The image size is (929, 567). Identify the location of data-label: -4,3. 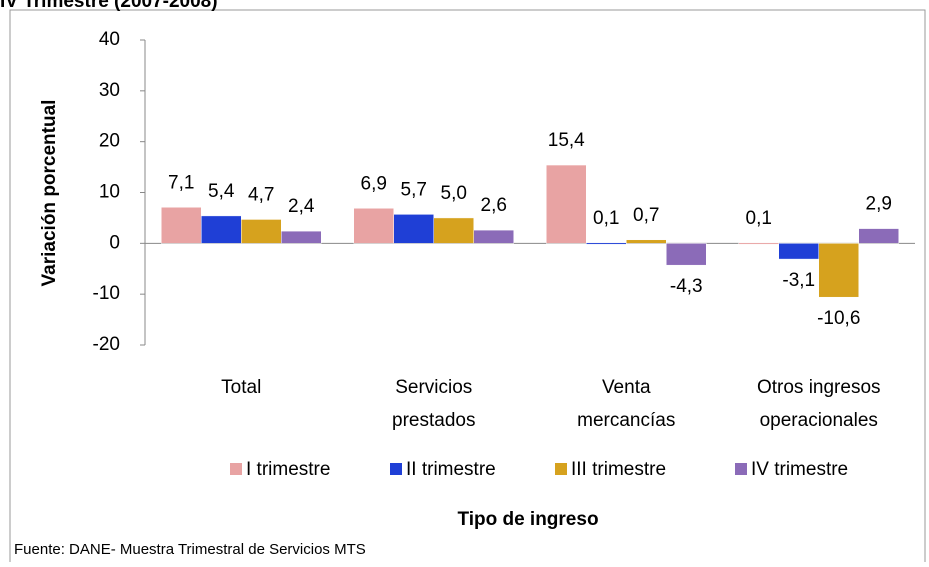
(686, 286).